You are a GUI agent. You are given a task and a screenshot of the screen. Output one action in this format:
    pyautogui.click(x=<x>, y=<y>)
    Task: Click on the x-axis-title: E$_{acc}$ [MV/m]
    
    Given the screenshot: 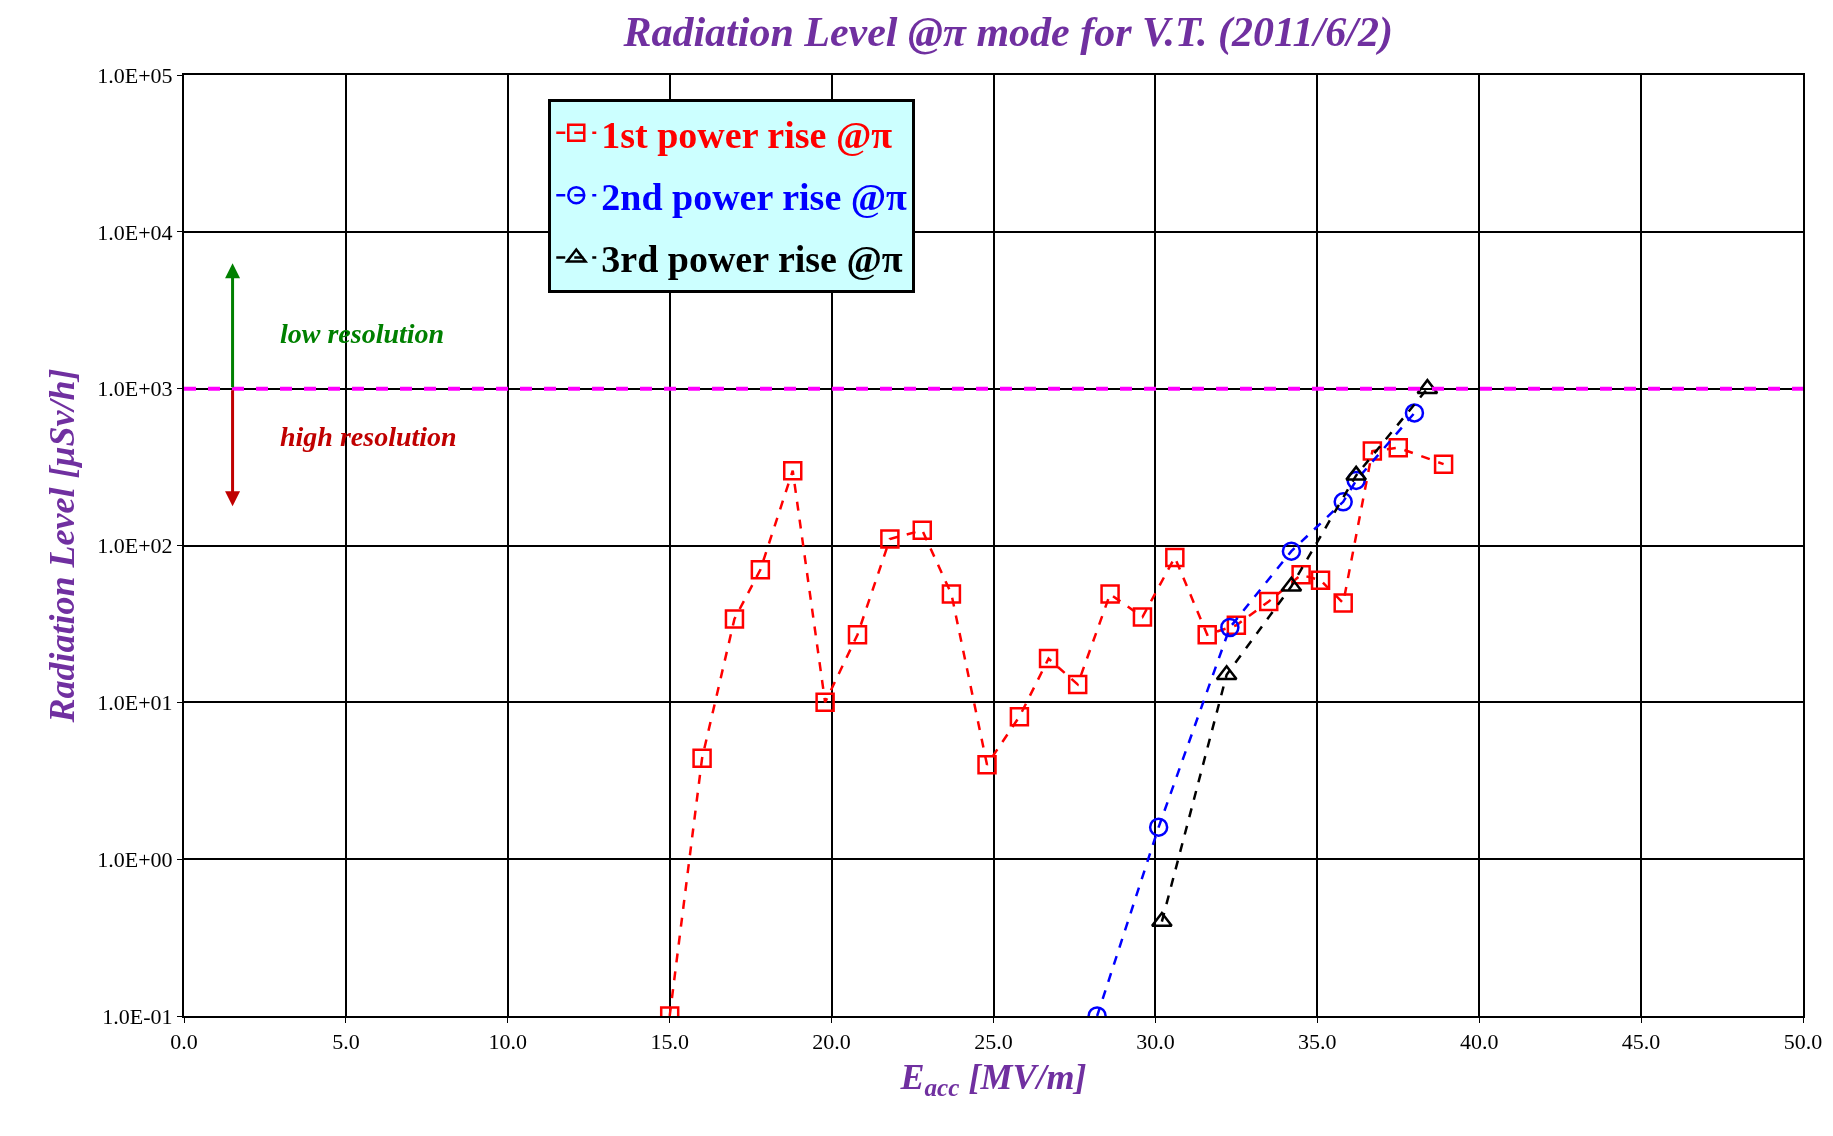 What is the action you would take?
    pyautogui.click(x=993, y=1079)
    